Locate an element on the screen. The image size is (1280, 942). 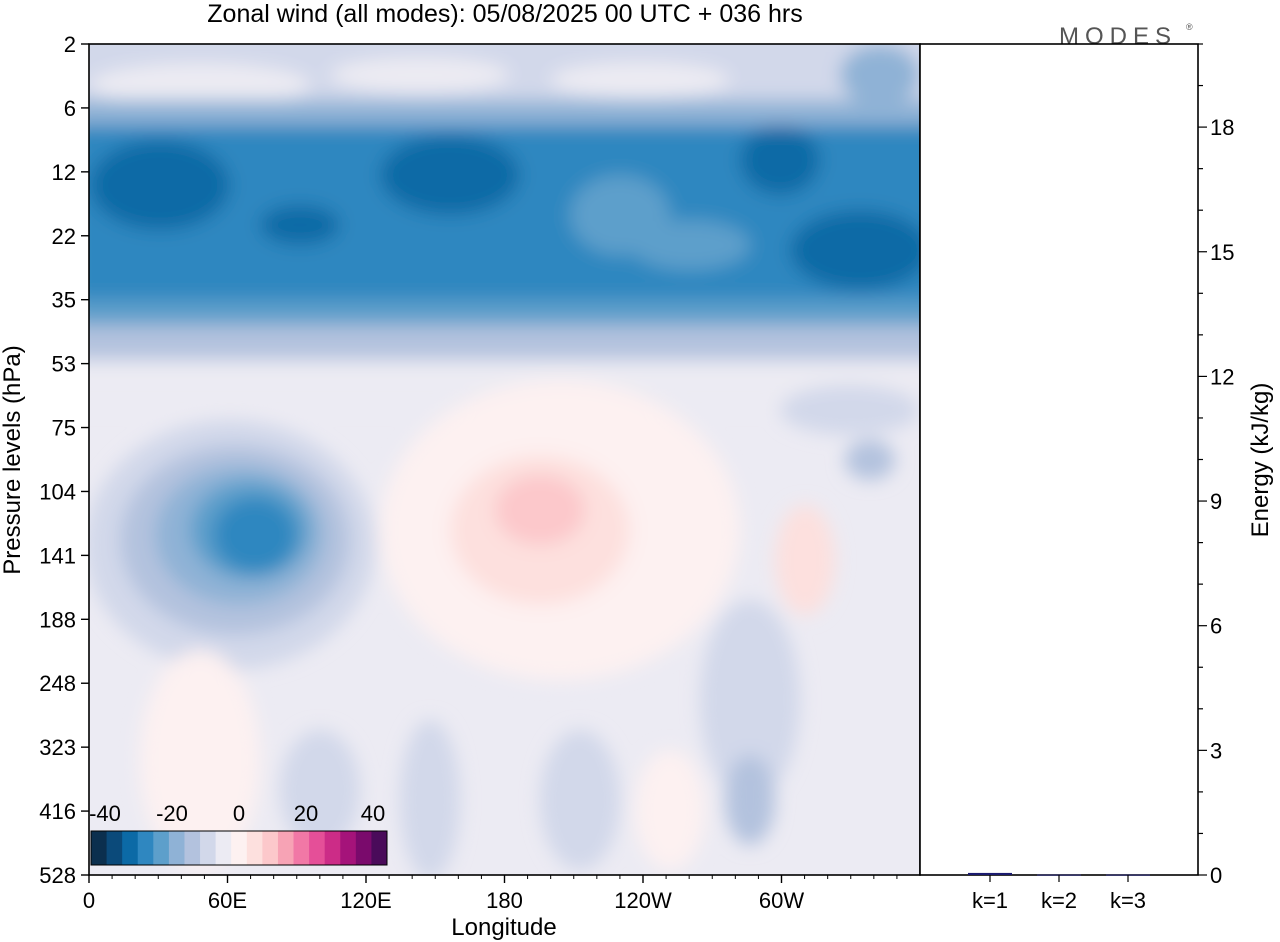
energy-y-tick-label: 0 is located at coordinates (1216, 875).